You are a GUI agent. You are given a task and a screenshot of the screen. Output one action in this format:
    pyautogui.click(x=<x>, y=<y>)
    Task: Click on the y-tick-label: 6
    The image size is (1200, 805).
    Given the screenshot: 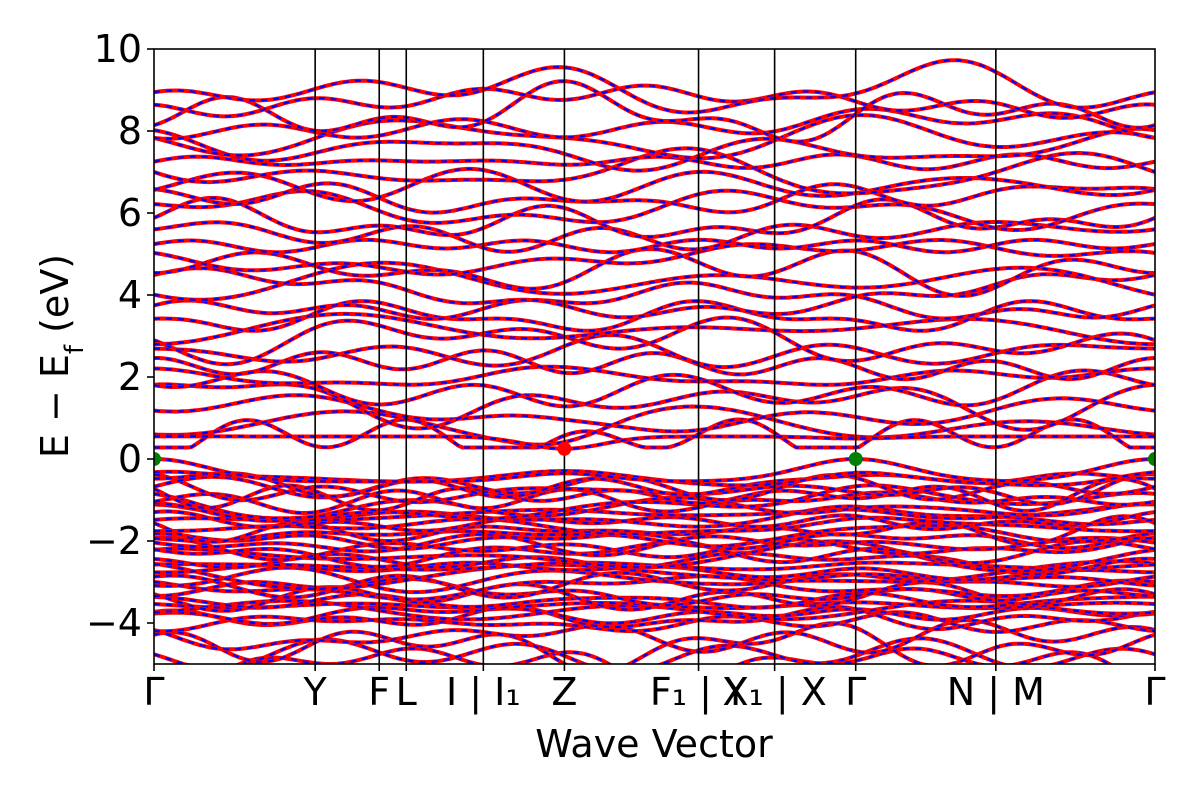 What is the action you would take?
    pyautogui.click(x=130, y=213)
    